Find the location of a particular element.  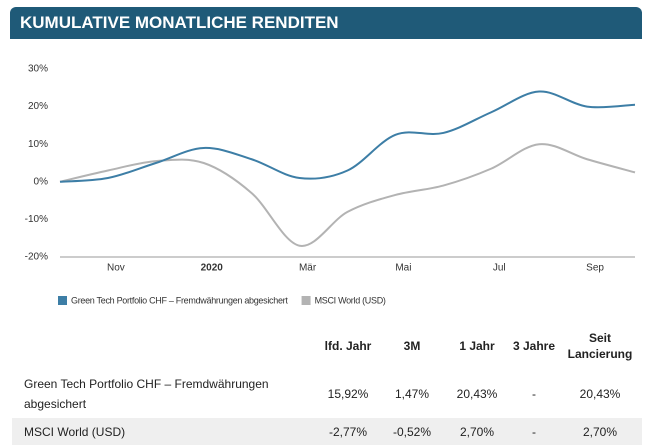

y-tick-label: 20% is located at coordinates (38, 106).